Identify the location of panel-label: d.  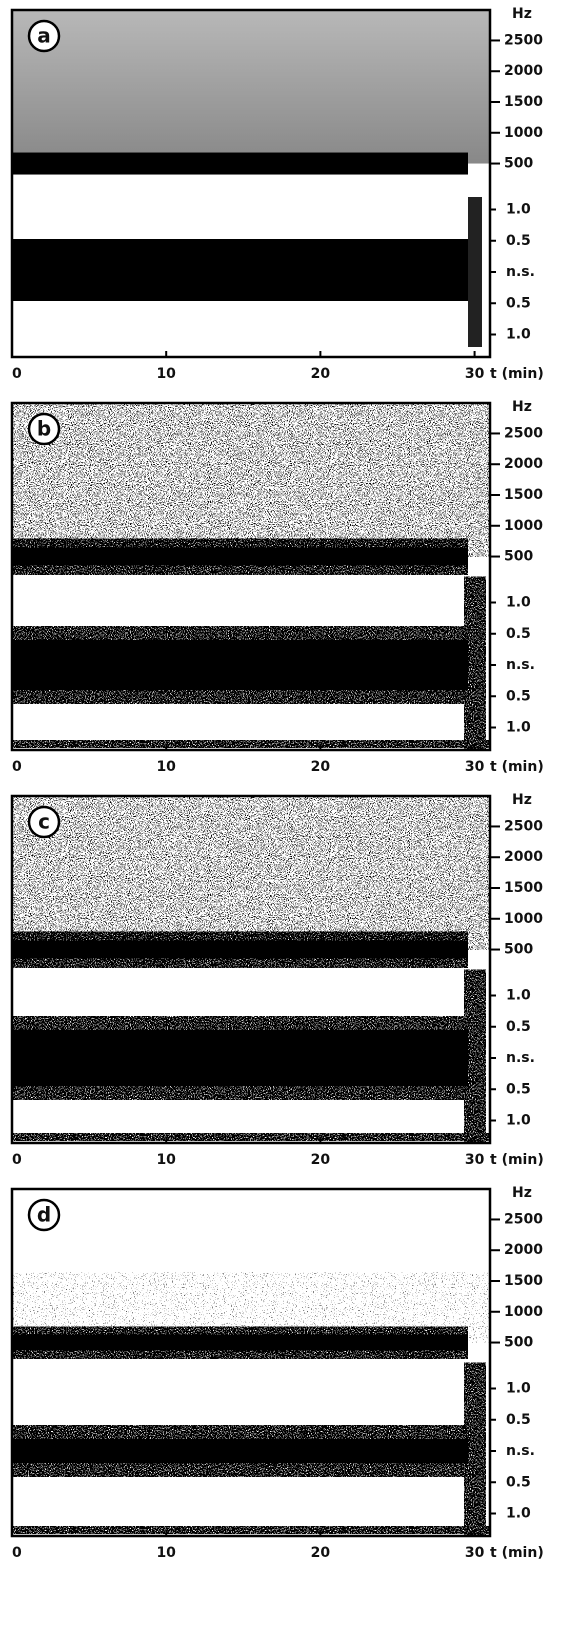
(44, 1215).